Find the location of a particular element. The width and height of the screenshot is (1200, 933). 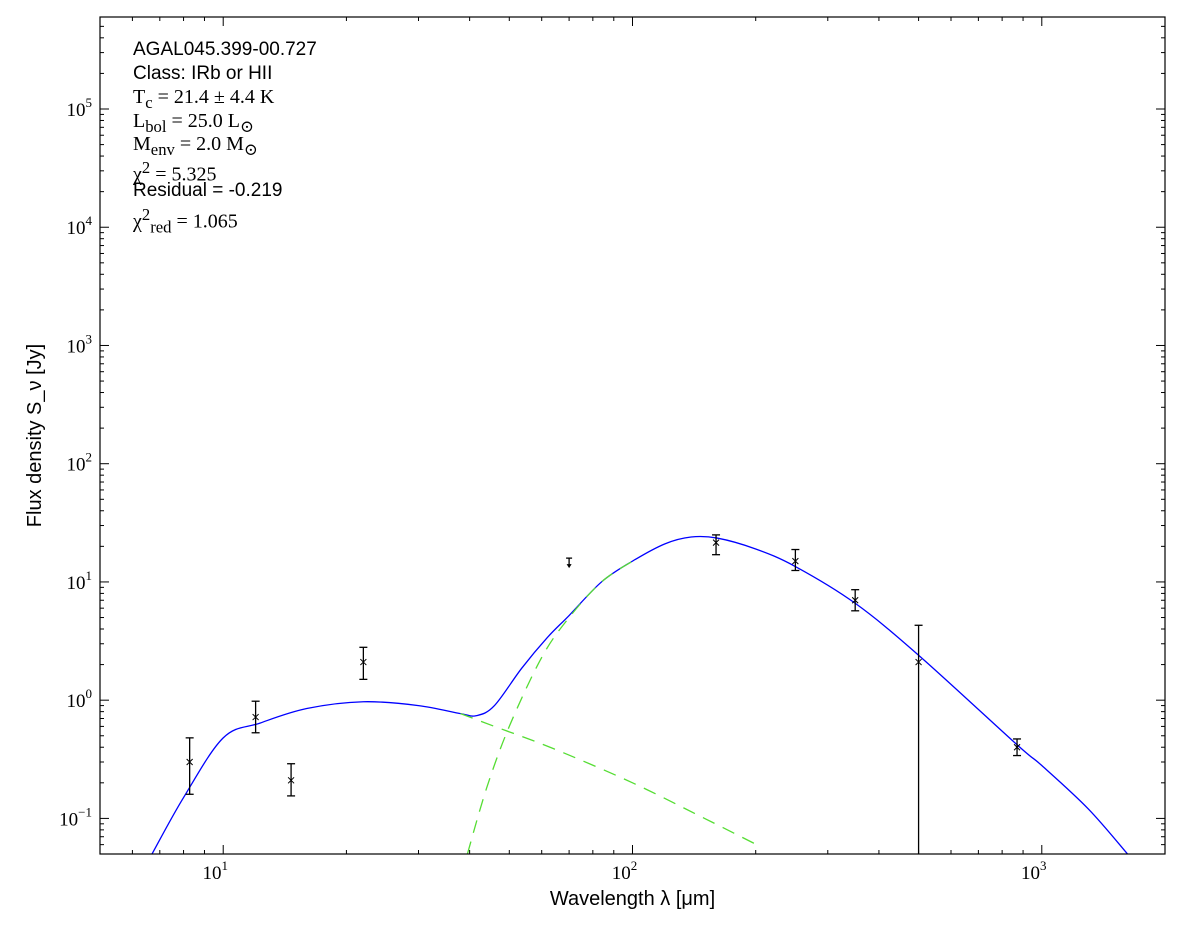

x-tick-exponent: 3 is located at coordinates (1043, 865).